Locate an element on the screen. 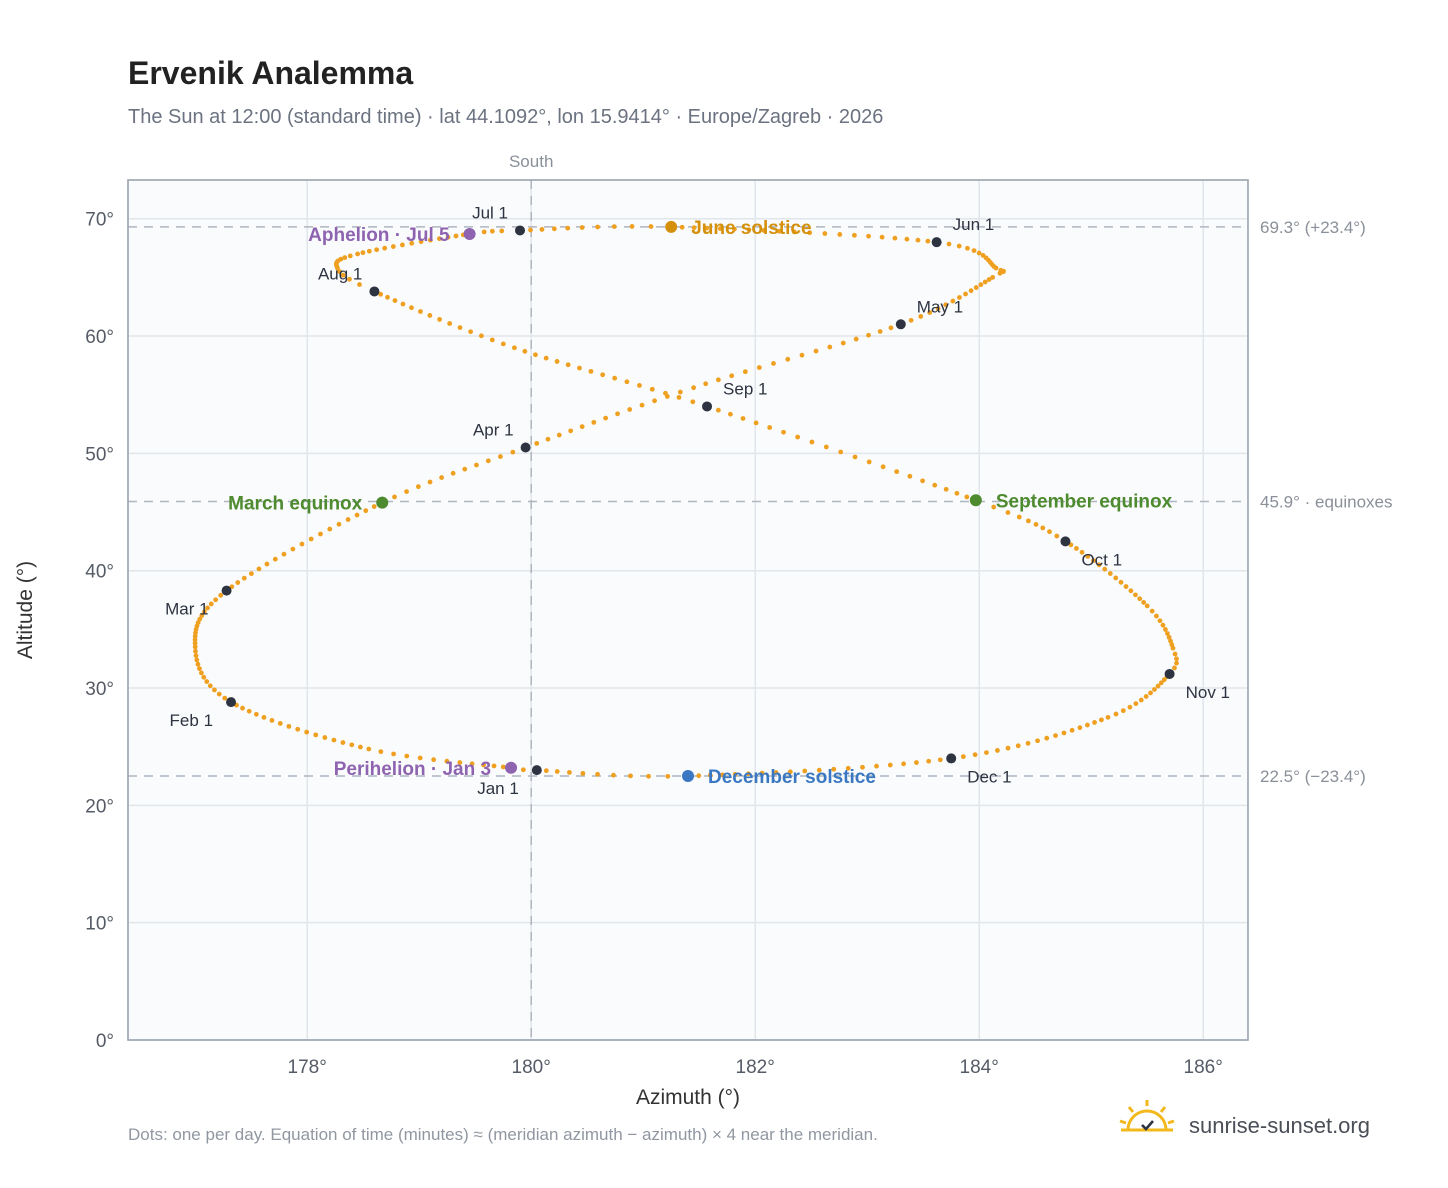  event-marker-label: June solstice is located at coordinates (751, 228).